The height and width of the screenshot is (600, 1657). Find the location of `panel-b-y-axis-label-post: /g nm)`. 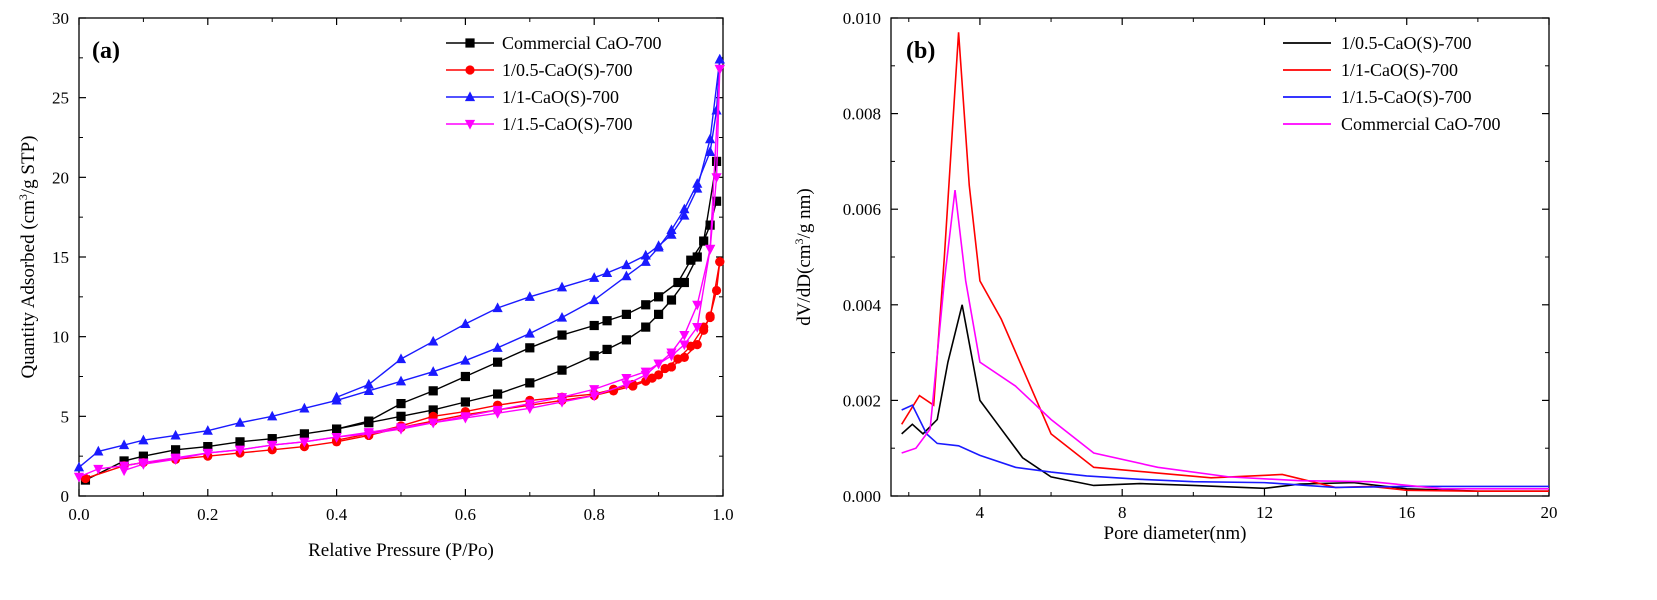

panel-b-y-axis-label-post: /g nm) is located at coordinates (804, 213).